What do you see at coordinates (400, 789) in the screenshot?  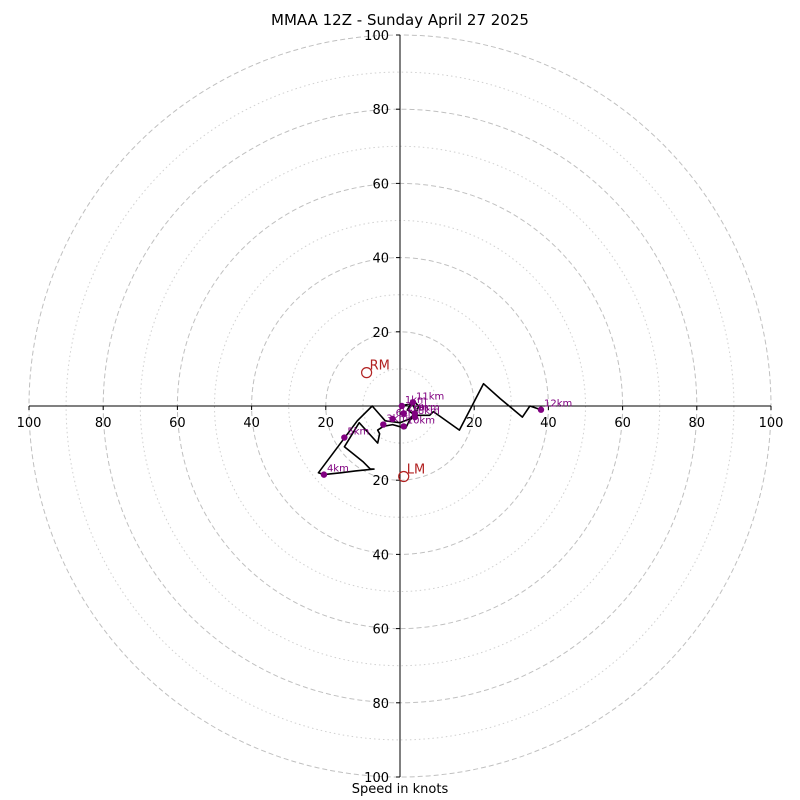 I see `x-axis-label: Speed in knots` at bounding box center [400, 789].